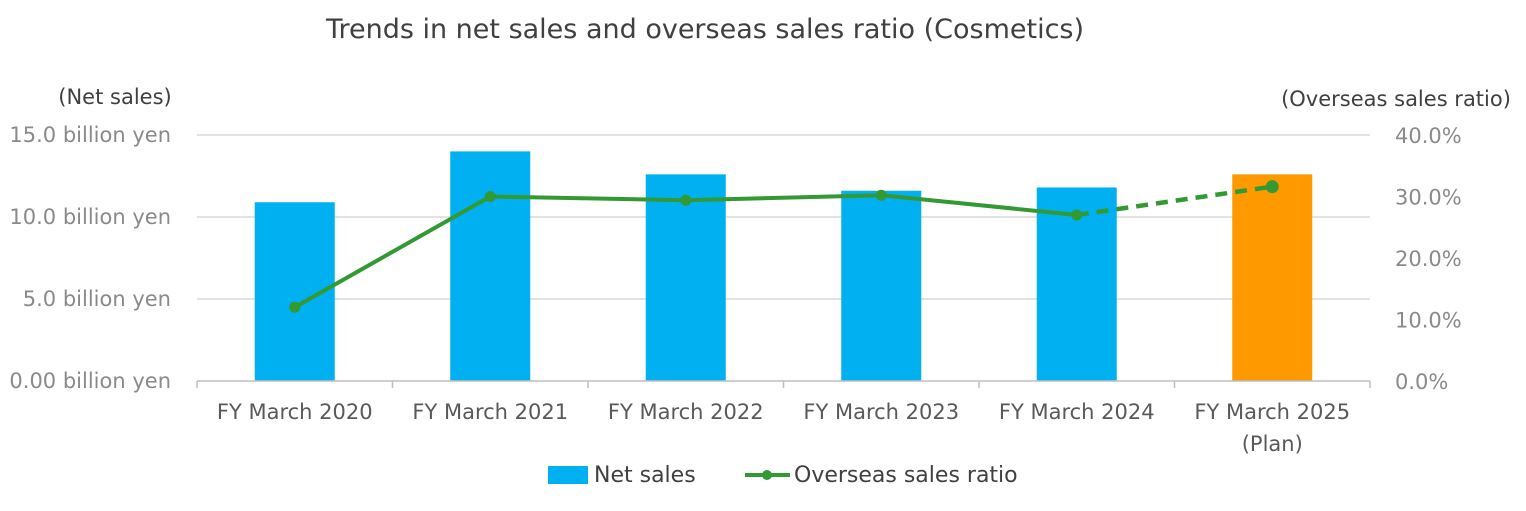 The image size is (1526, 511). Describe the element at coordinates (90, 135) in the screenshot. I see `left-axis-tick-label: 15.0 billion yen` at that location.